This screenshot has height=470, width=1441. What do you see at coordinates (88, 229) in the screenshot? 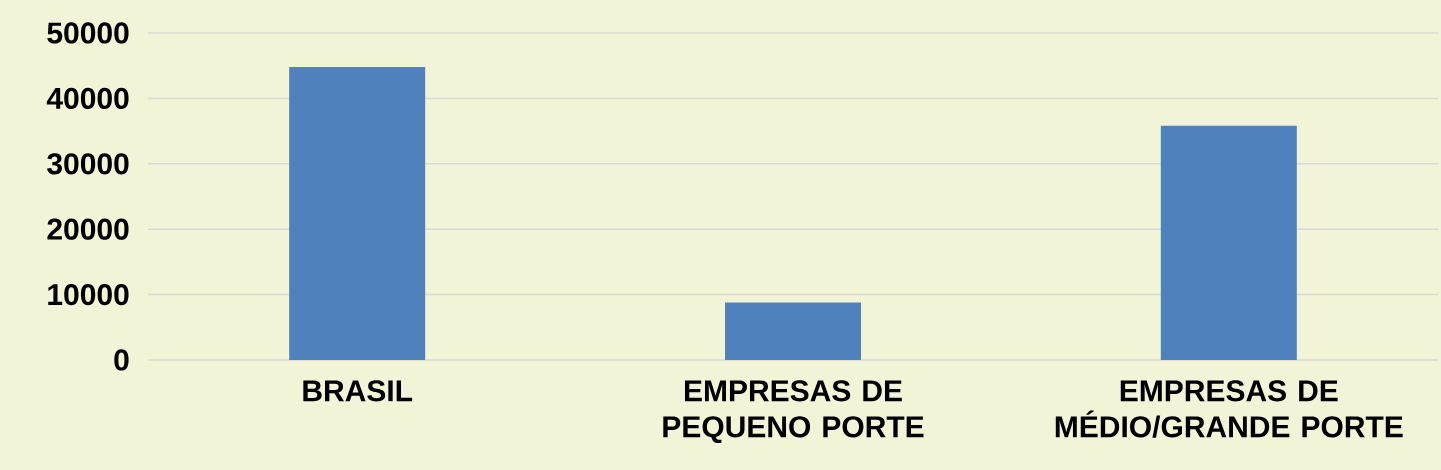
I see `y-tick-label: 20000` at bounding box center [88, 229].